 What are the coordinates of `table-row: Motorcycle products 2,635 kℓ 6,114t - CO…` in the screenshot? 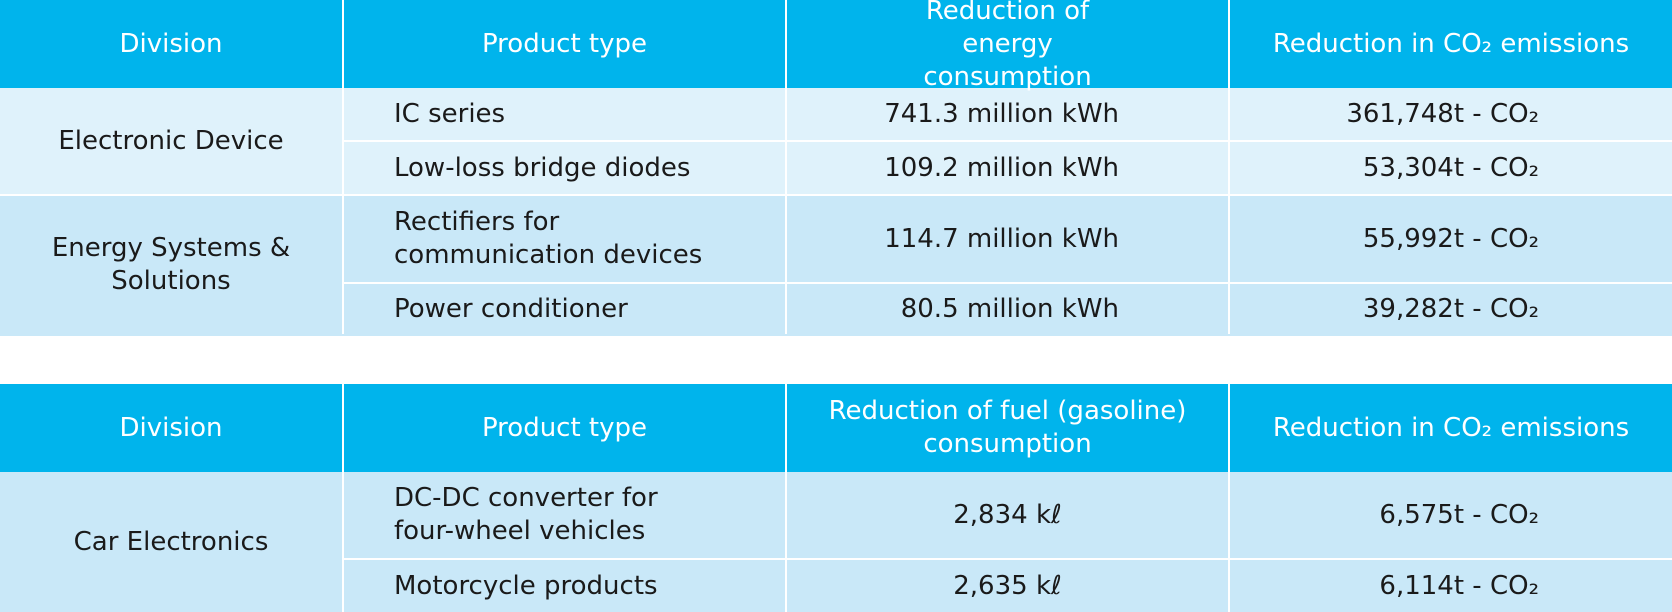 It's located at (1008, 585).